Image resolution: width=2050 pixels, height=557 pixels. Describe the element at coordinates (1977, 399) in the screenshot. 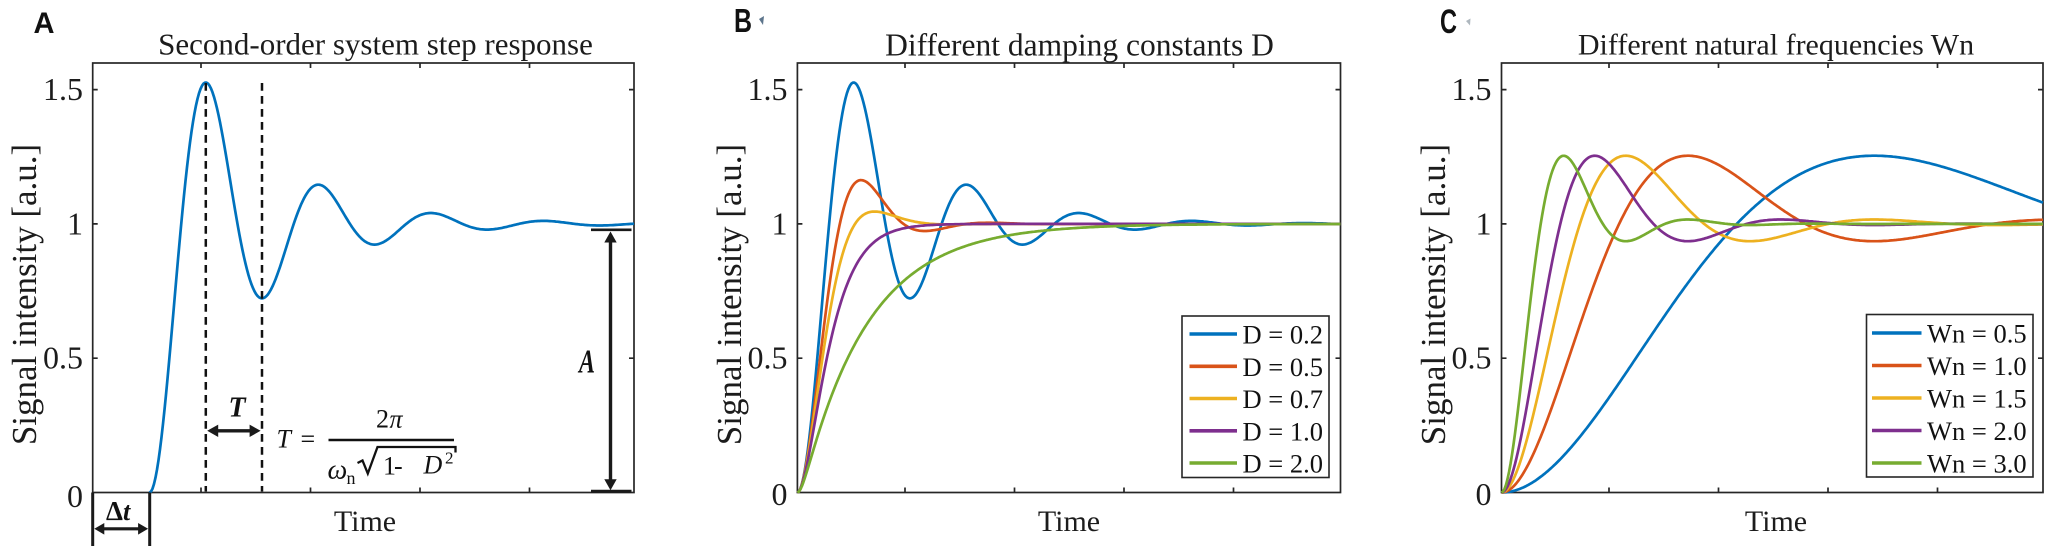

I see `svg-text: Wn = 1.5` at that location.